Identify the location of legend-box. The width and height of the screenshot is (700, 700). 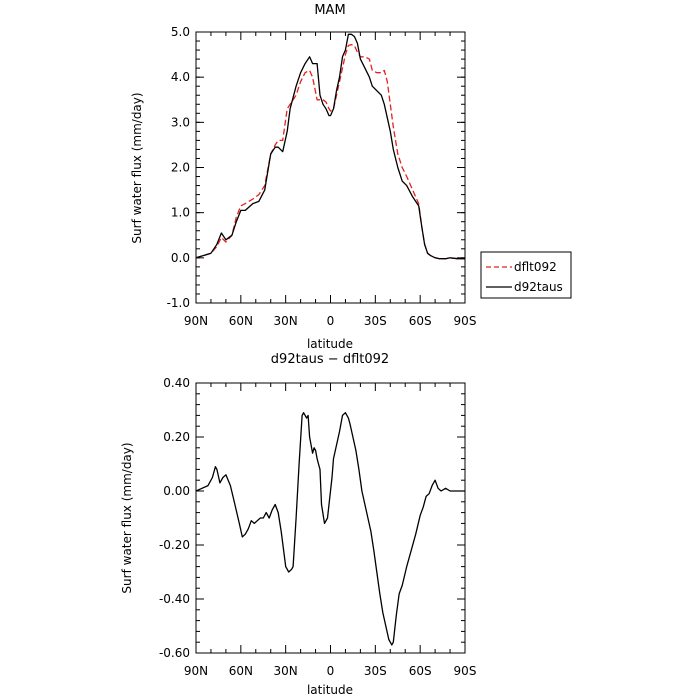
(526, 275).